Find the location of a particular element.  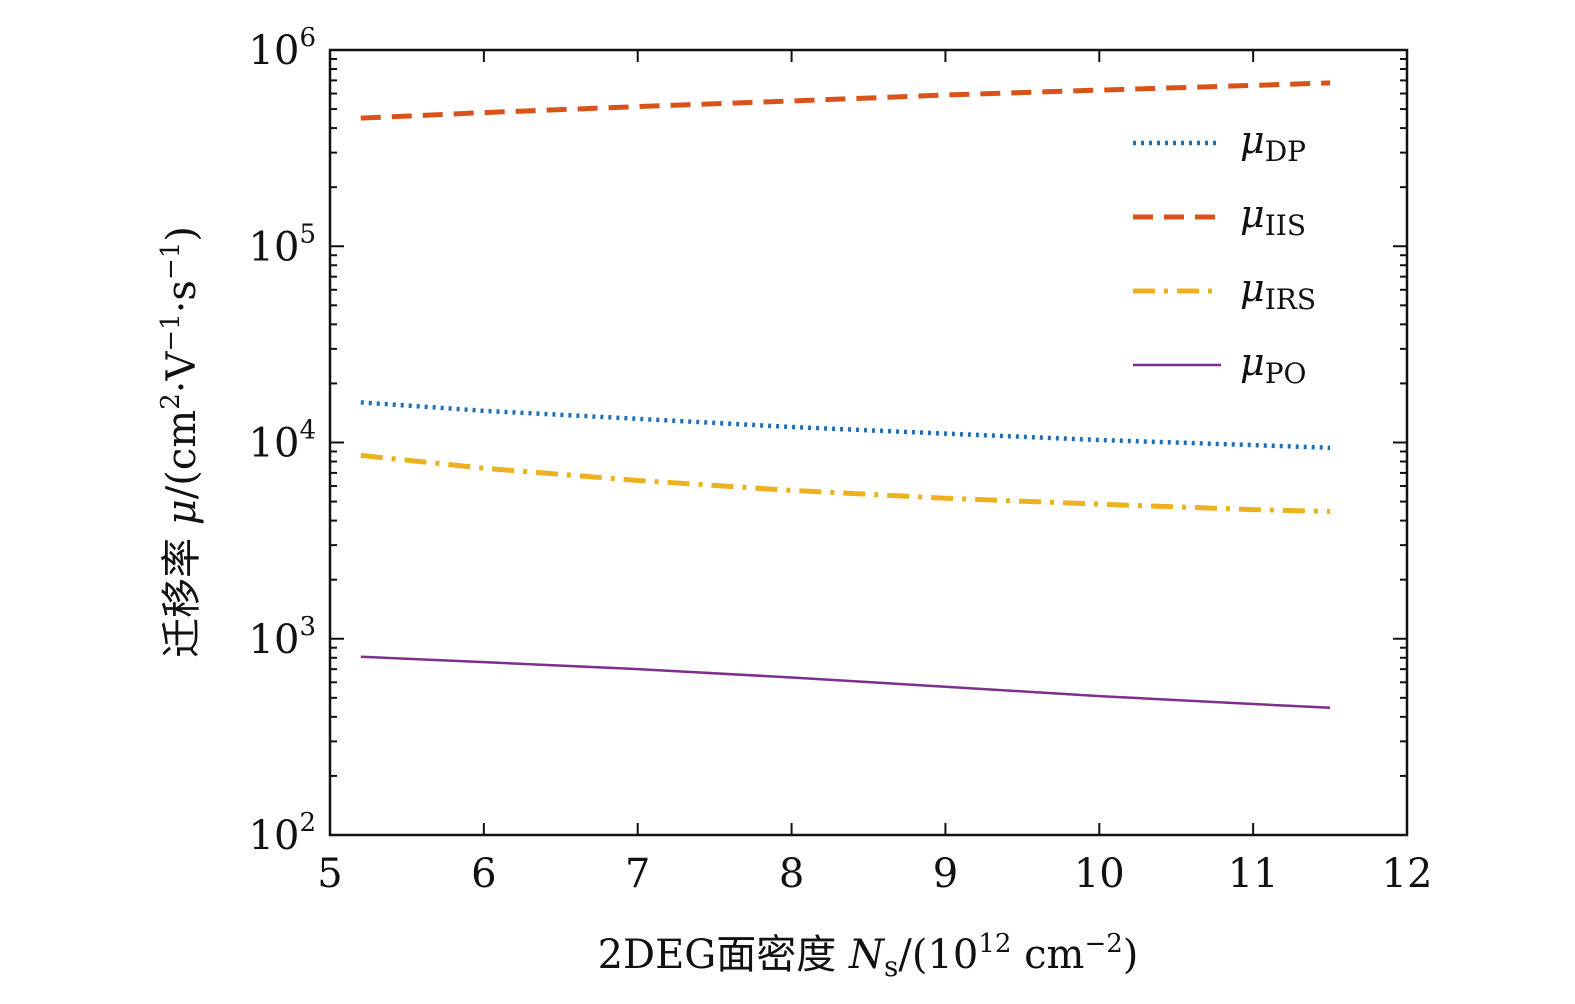

y-tick-label: 10³ is located at coordinates (282, 637).